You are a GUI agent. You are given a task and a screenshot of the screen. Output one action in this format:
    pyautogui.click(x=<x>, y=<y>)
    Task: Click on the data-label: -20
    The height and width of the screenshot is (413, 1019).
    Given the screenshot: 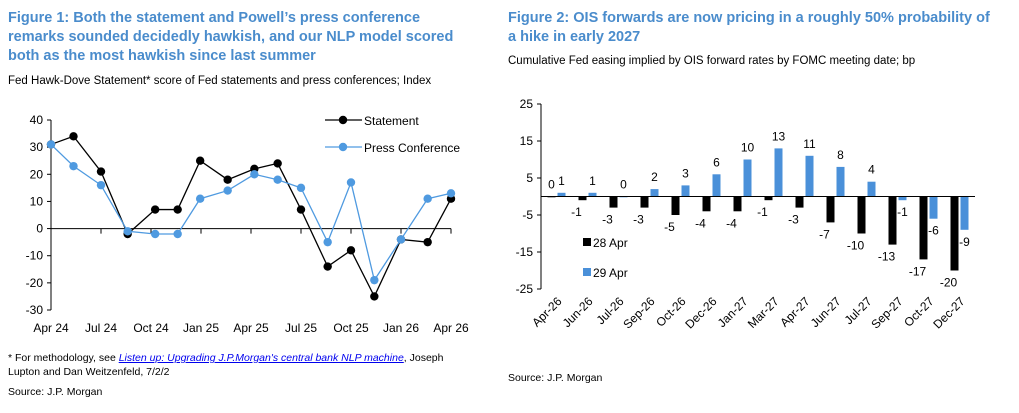 What is the action you would take?
    pyautogui.click(x=949, y=283)
    